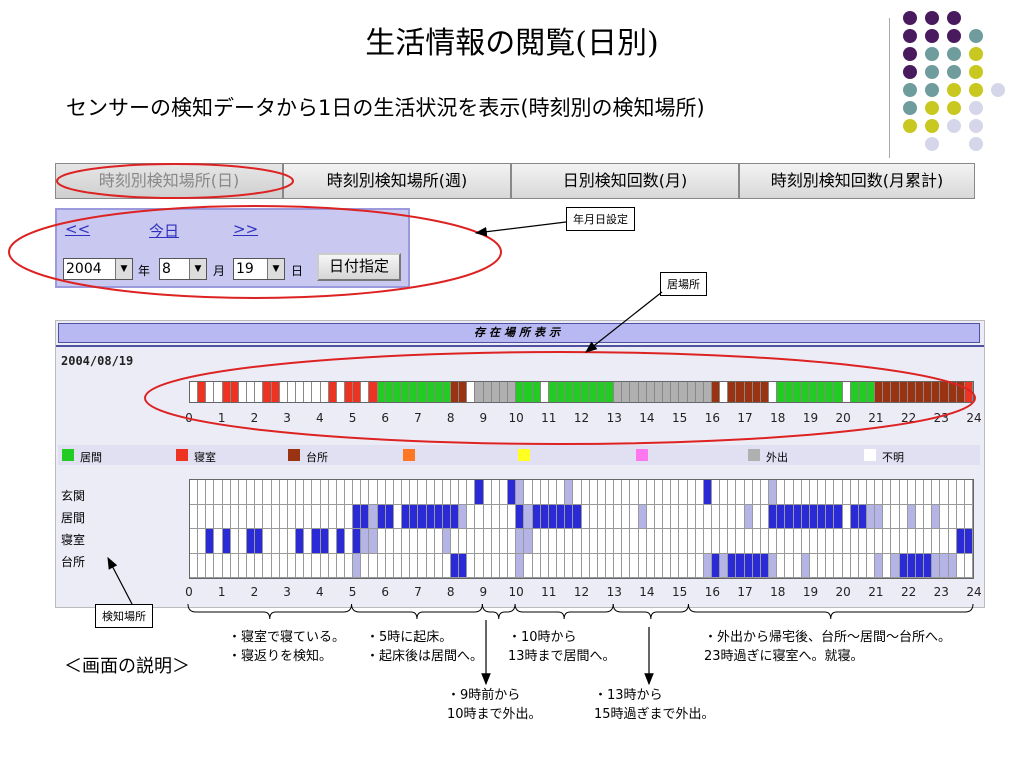 The height and width of the screenshot is (768, 1024). I want to click on today-link: 今日, so click(164, 231).